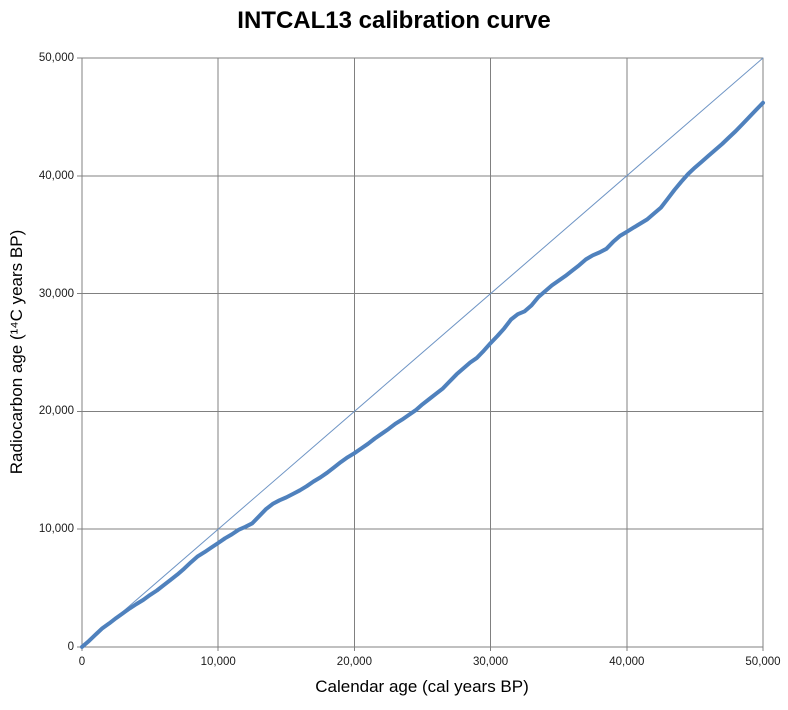 The width and height of the screenshot is (788, 710). What do you see at coordinates (70, 647) in the screenshot?
I see `y-tick-label-0: 0` at bounding box center [70, 647].